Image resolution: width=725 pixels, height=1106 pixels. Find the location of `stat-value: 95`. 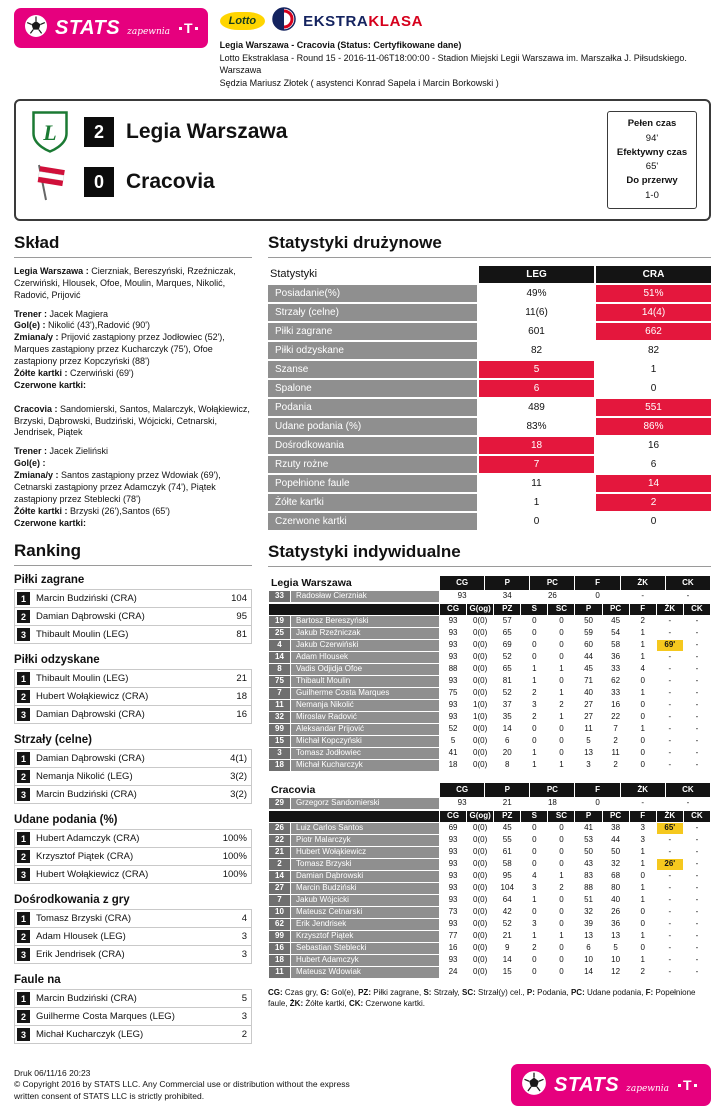

stat-value: 95 is located at coordinates (241, 617).